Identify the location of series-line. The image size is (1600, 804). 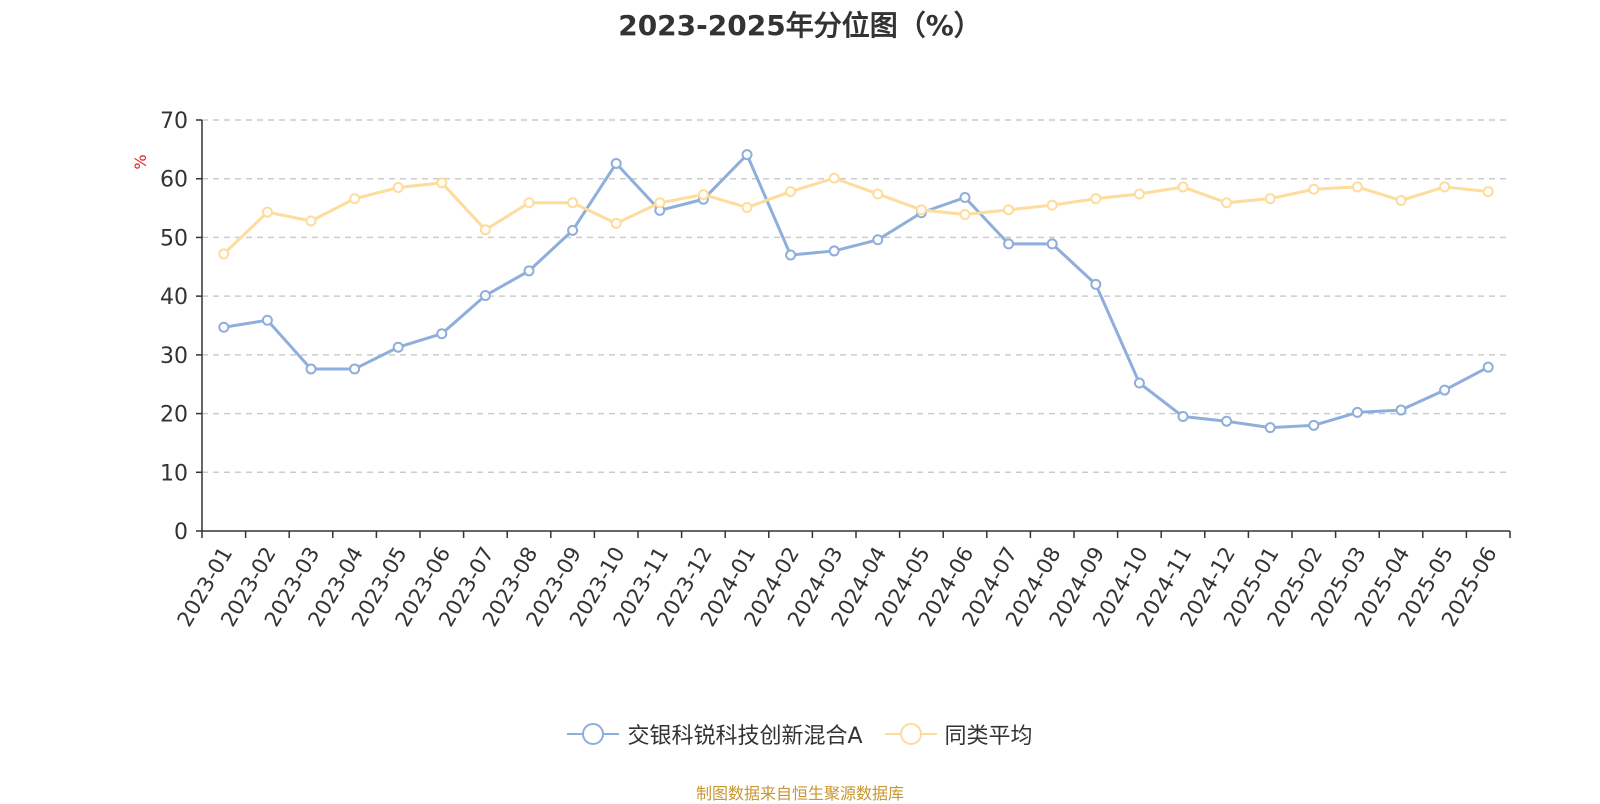
(855, 215).